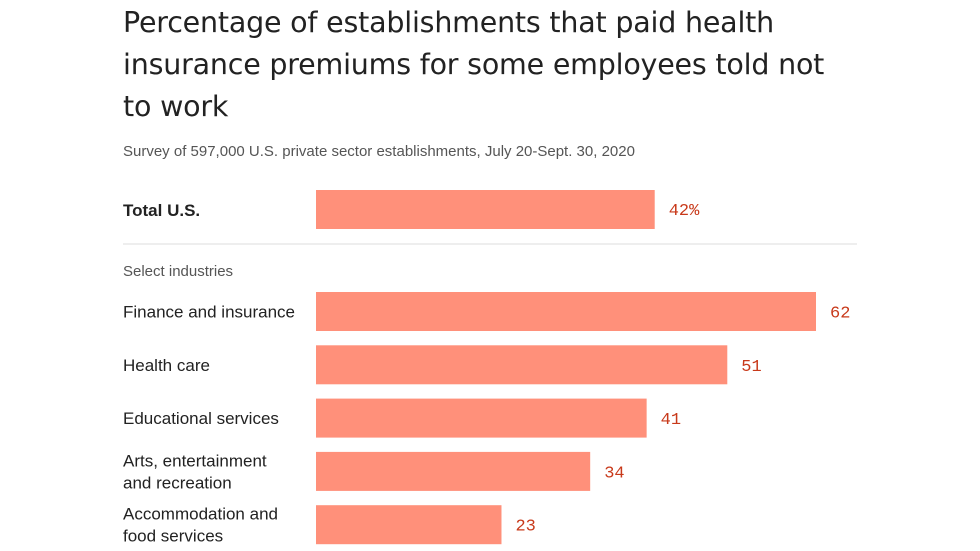 This screenshot has width=980, height=551. I want to click on category-label-3: Arts, entertainment and recreation, so click(195, 471).